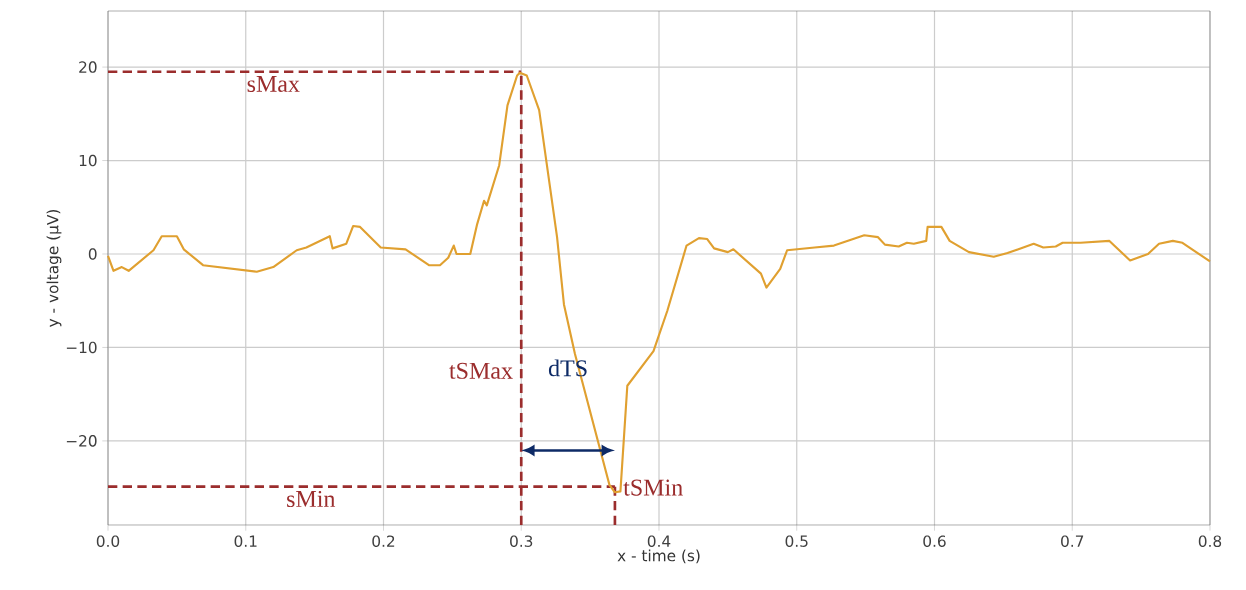 The image size is (1246, 590). Describe the element at coordinates (81, 441) in the screenshot. I see `y-tick-label: −20` at that location.